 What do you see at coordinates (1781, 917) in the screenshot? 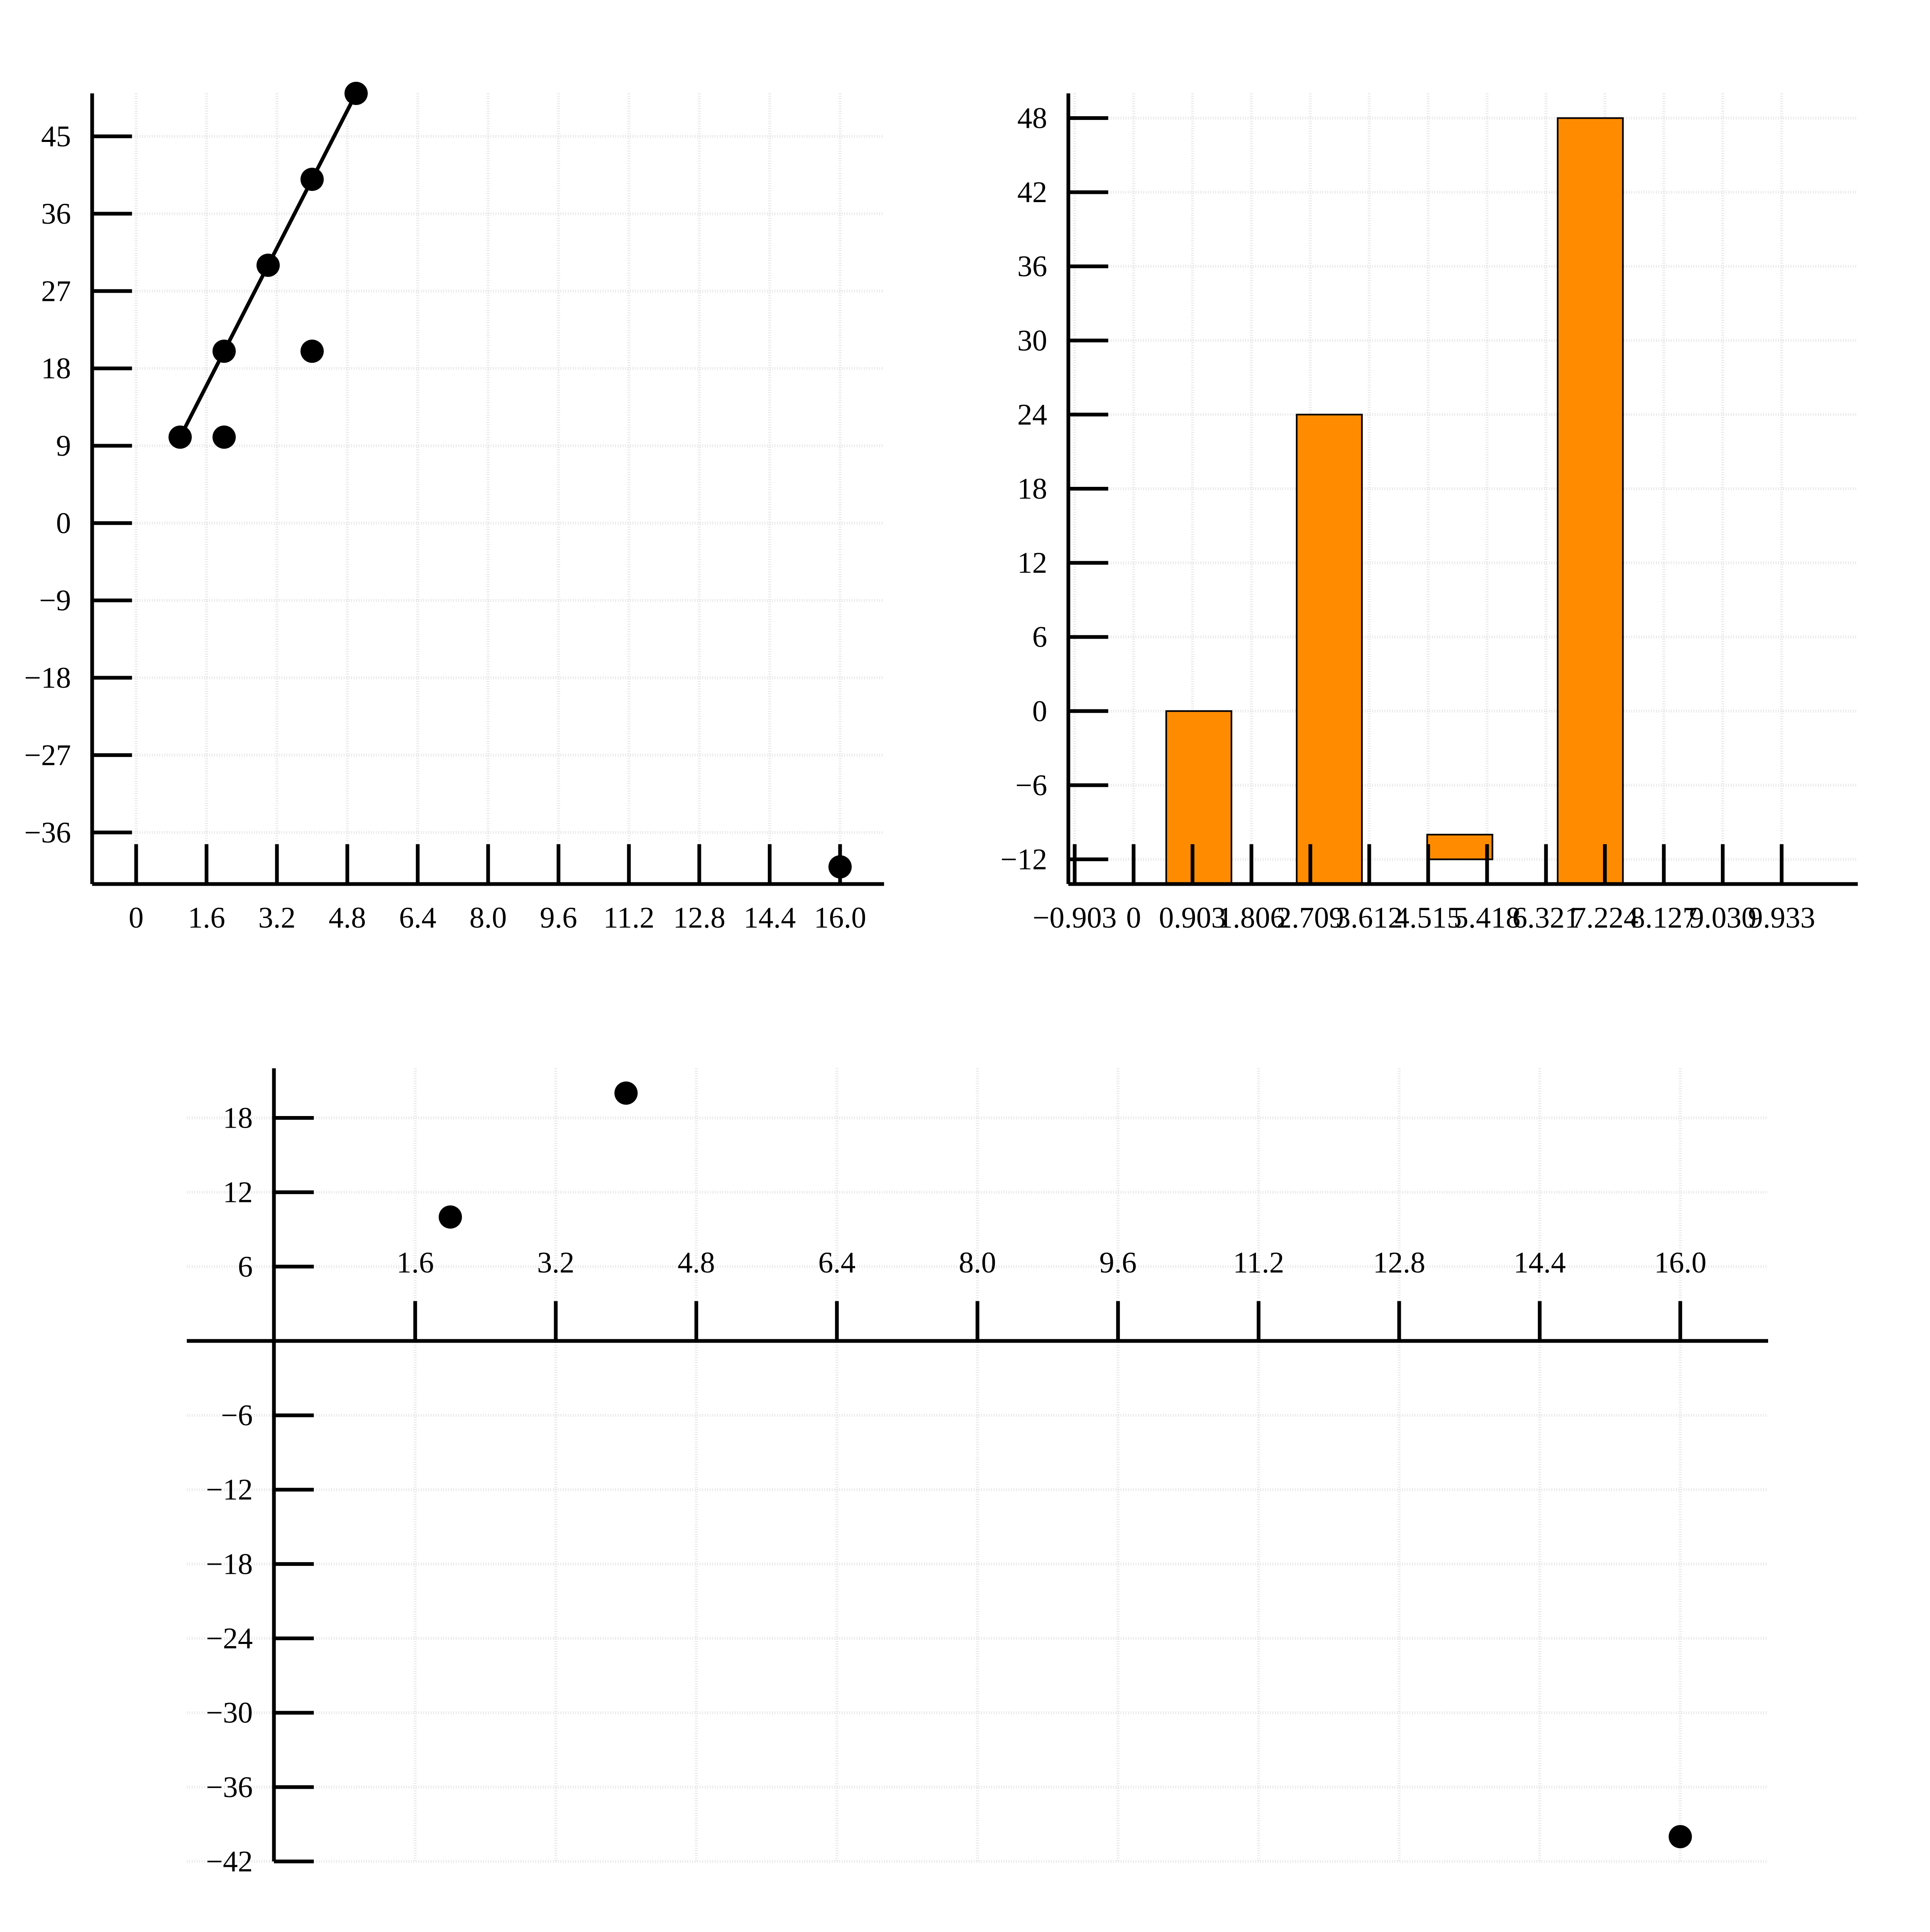
I see `x-tick-label: 9.933` at bounding box center [1781, 917].